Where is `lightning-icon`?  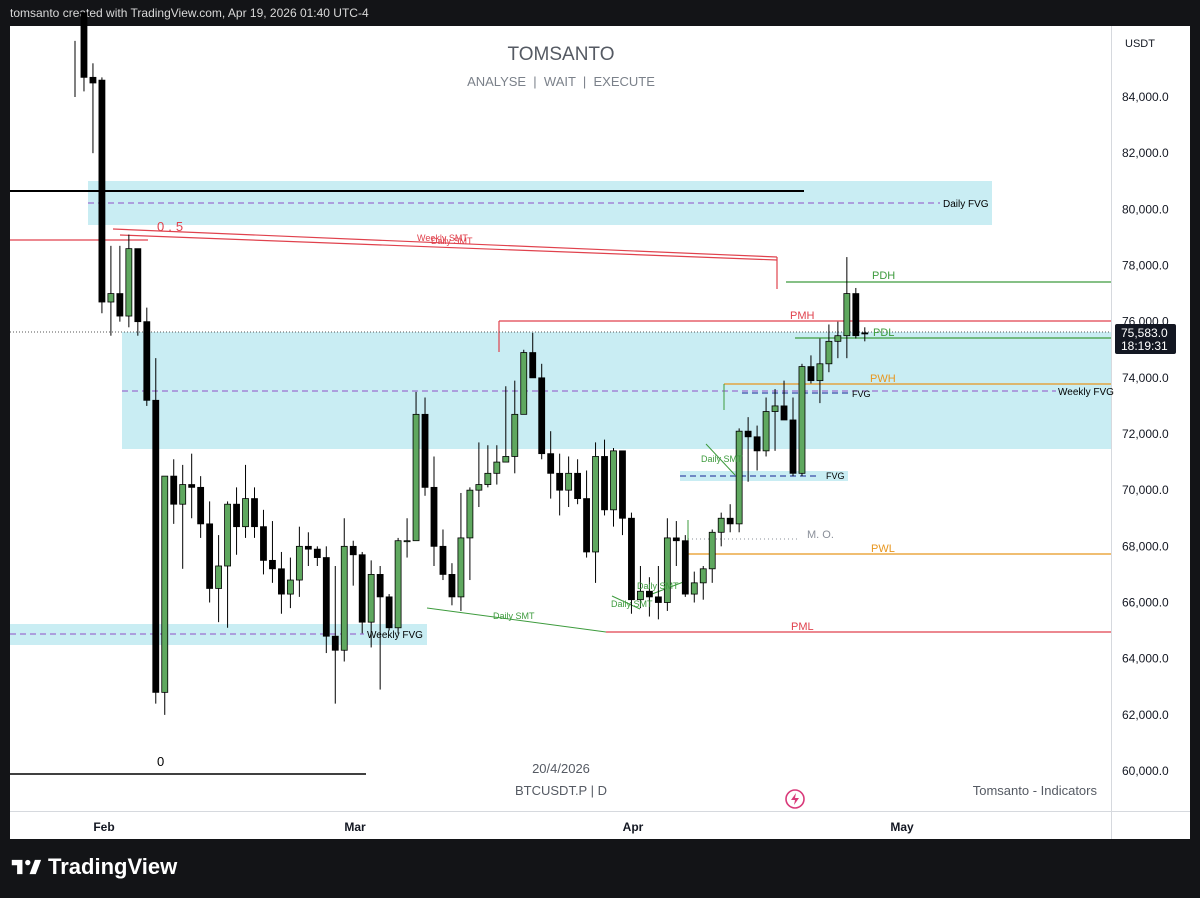 lightning-icon is located at coordinates (795, 799).